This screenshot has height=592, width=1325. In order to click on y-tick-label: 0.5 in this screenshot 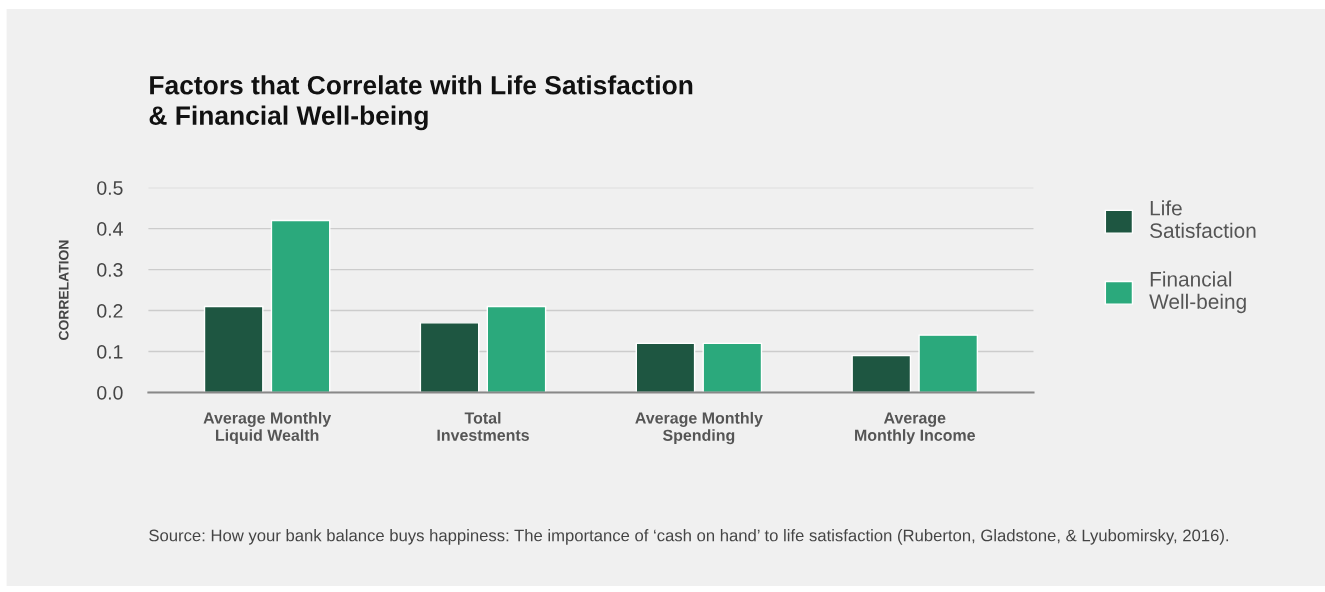, I will do `click(110, 188)`.